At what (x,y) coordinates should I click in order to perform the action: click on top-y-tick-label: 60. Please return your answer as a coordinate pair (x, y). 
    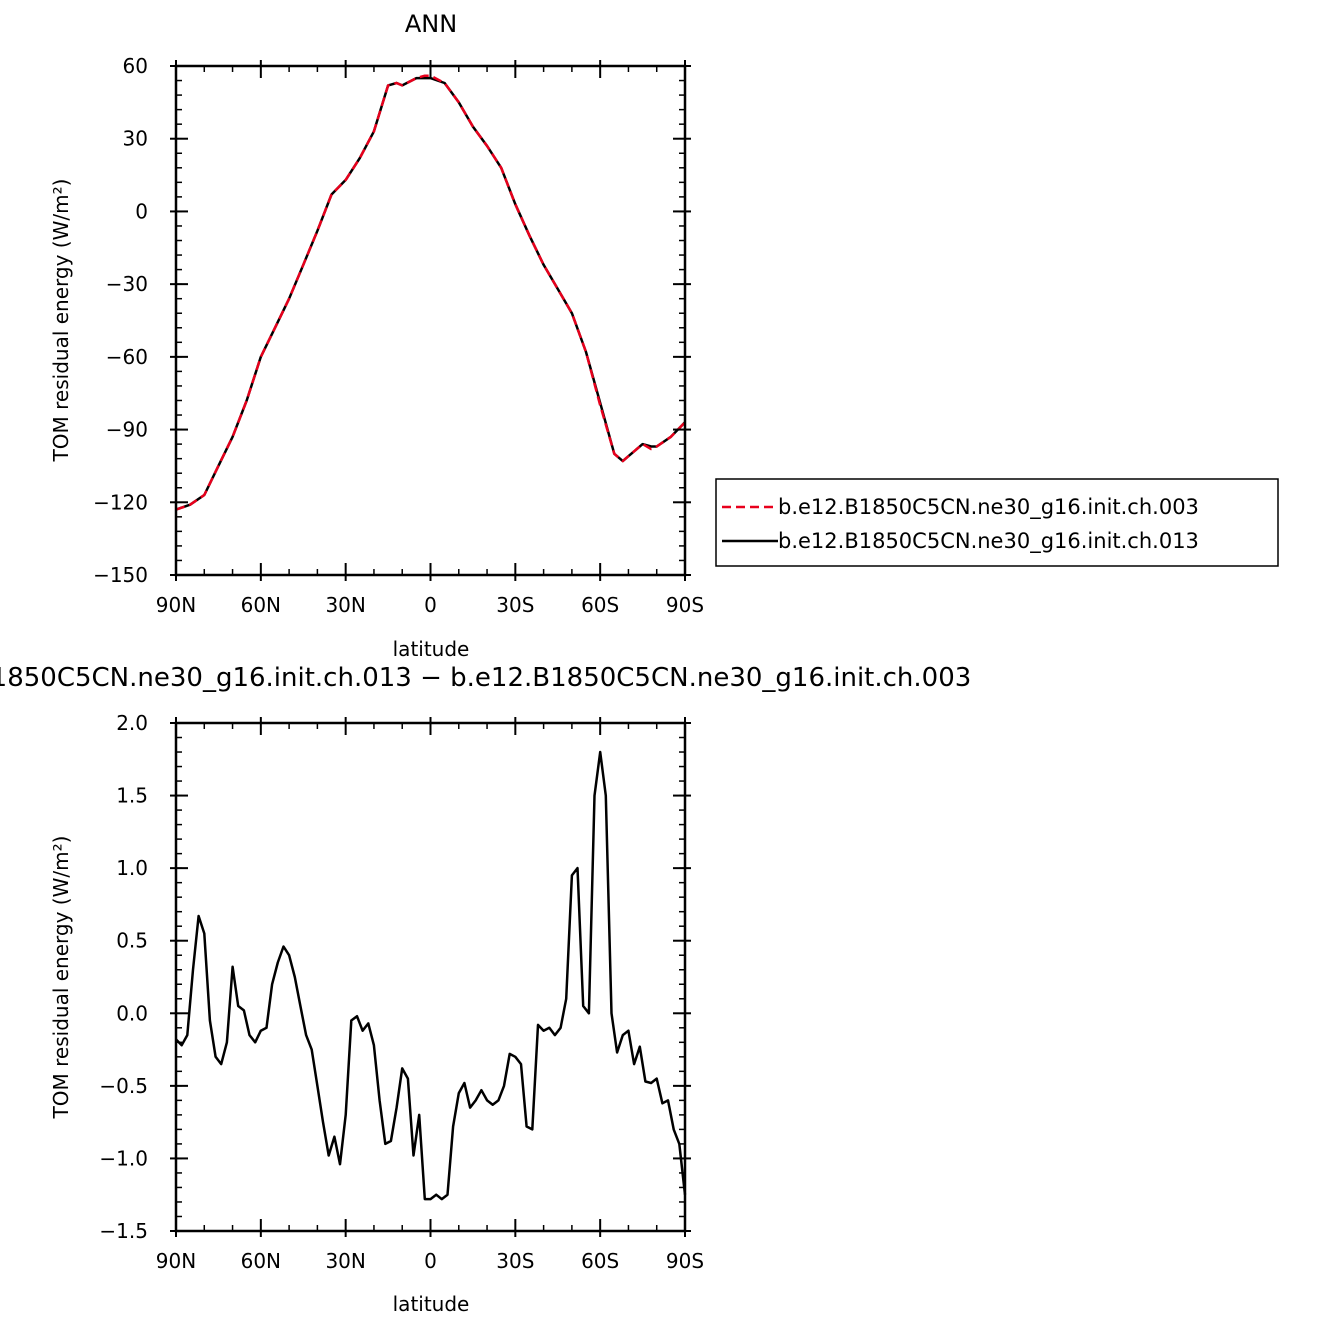
    Looking at the image, I should click on (135, 66).